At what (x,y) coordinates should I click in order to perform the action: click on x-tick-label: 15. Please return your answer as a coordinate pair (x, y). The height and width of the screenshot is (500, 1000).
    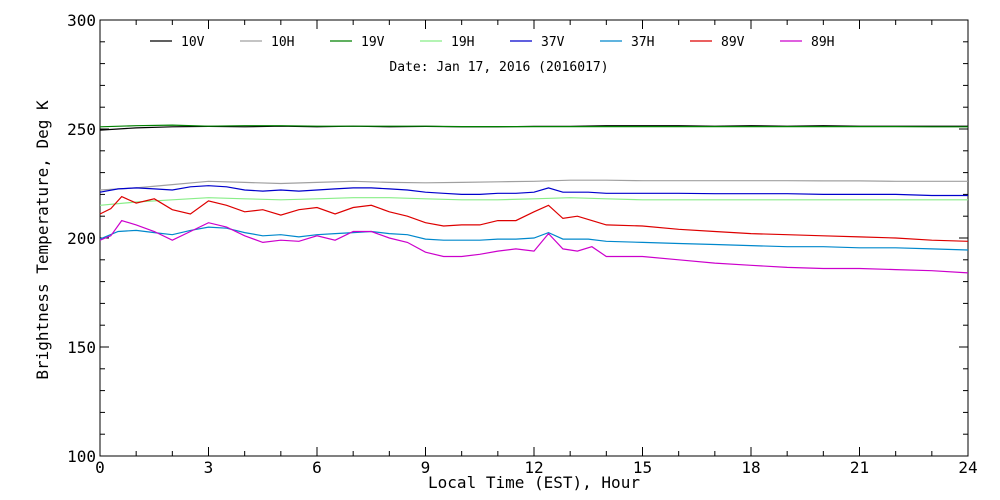
    Looking at the image, I should click on (642, 467).